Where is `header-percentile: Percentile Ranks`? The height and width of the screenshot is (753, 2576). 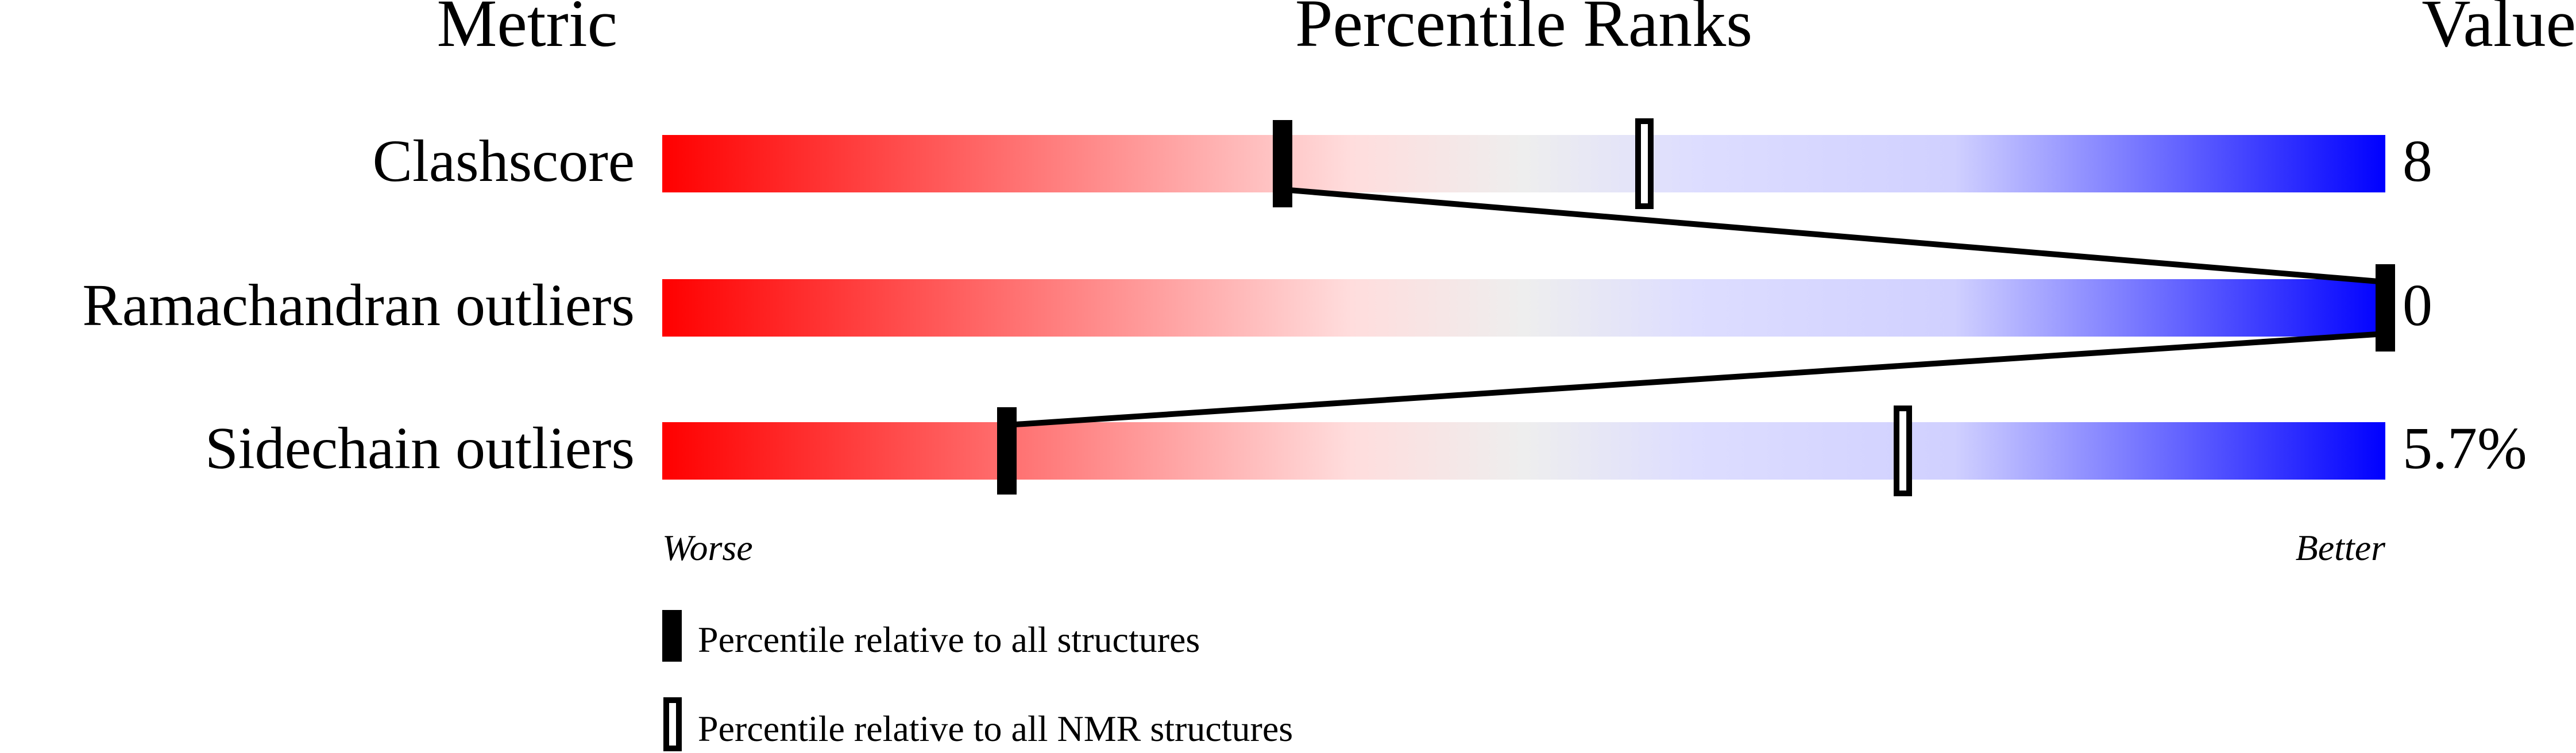
header-percentile: Percentile Ranks is located at coordinates (1523, 30).